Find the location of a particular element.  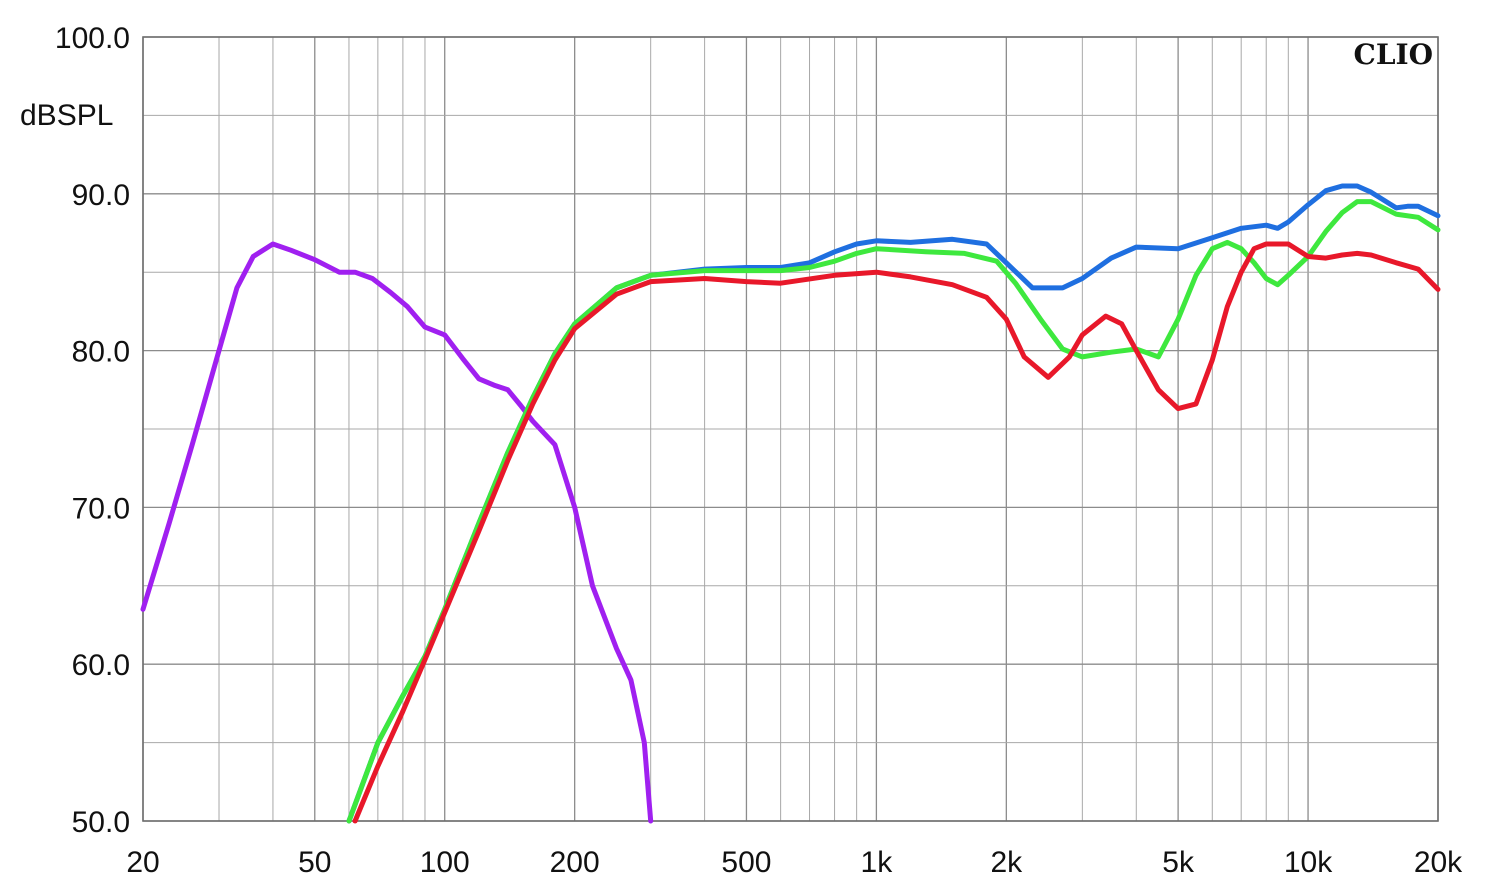

x-tick-label: 20 is located at coordinates (142, 862).